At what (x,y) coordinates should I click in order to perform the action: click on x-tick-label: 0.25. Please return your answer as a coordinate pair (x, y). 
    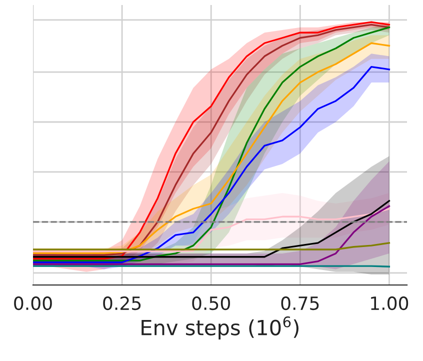
    Looking at the image, I should click on (122, 303).